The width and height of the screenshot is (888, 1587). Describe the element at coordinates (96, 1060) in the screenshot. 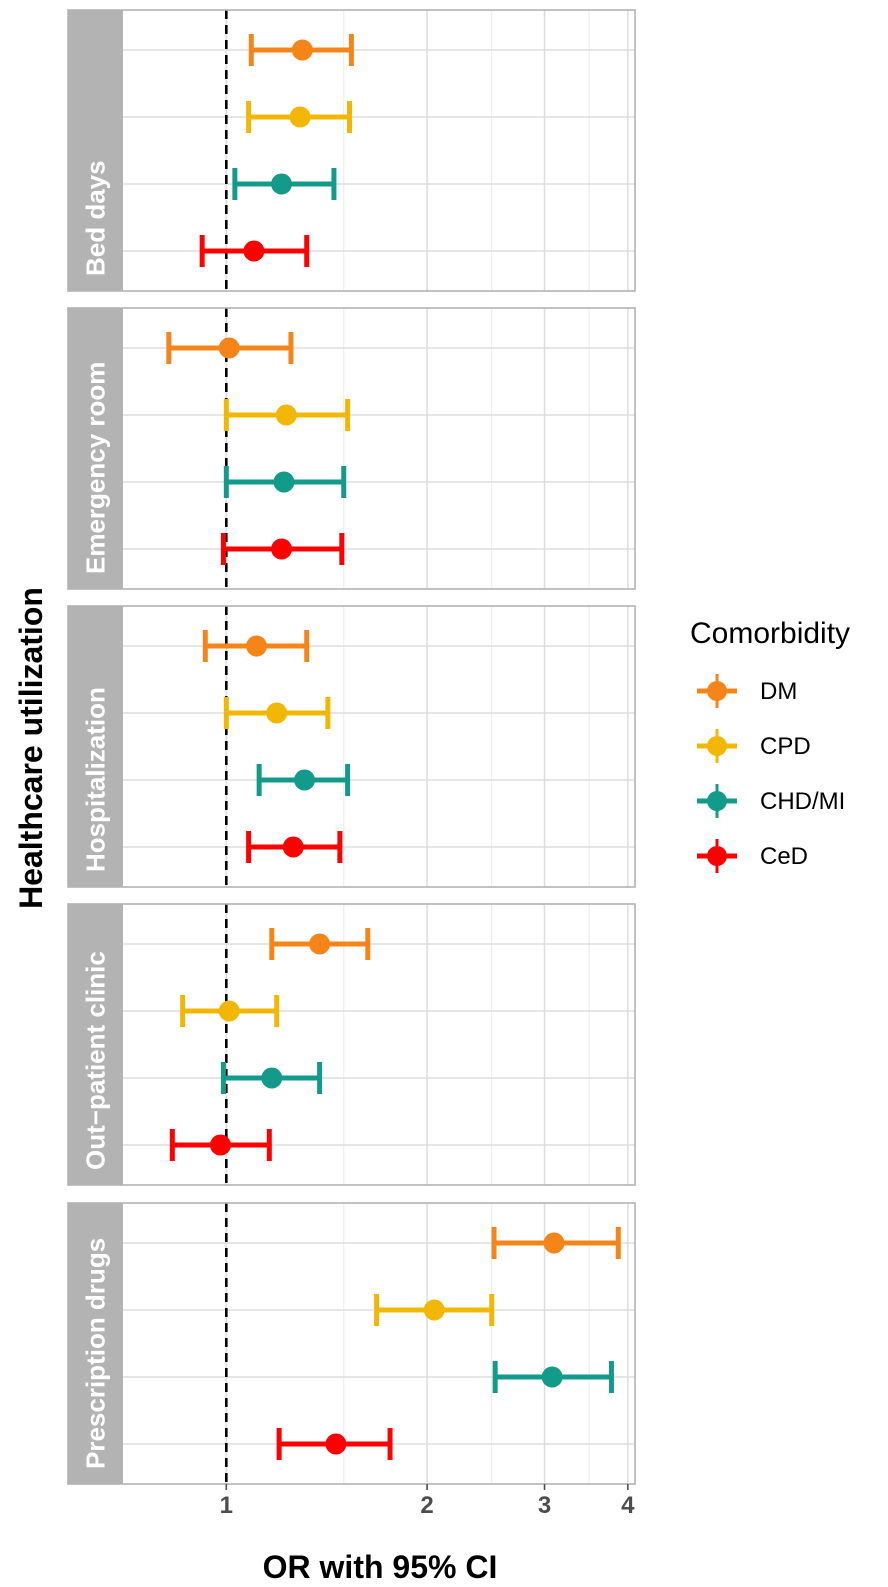

I see `panel-strip-label: Out−patient clinic` at that location.